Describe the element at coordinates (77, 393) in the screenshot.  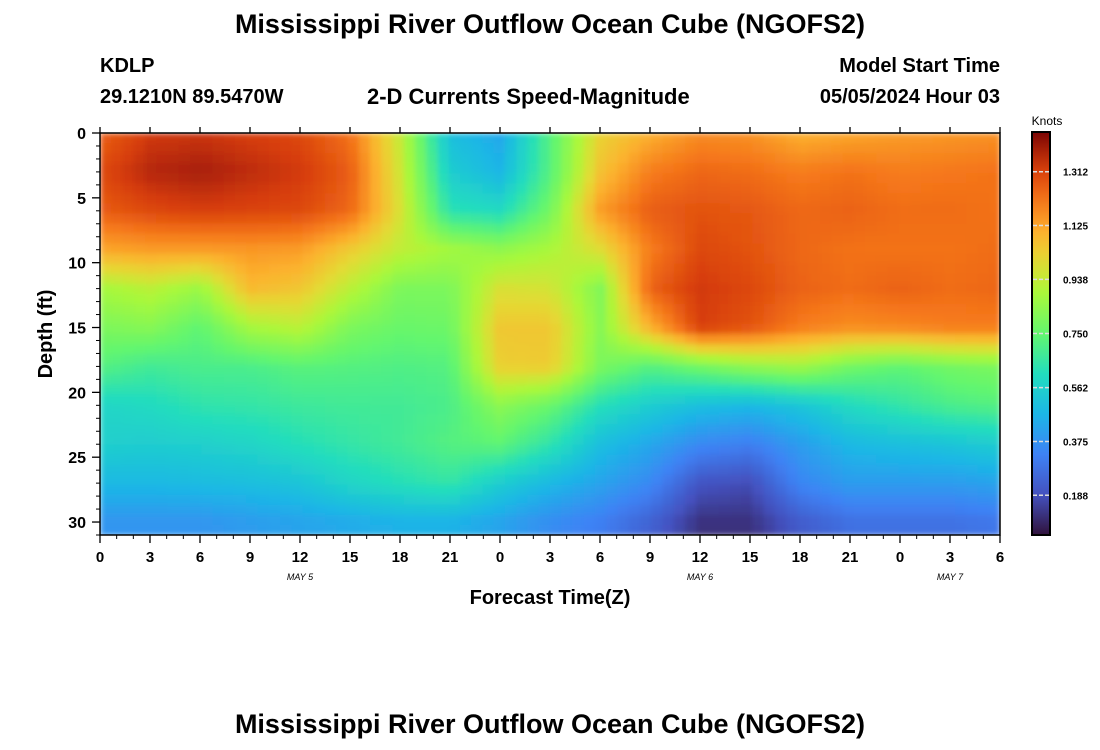
I see `y-tick-label: 20` at that location.